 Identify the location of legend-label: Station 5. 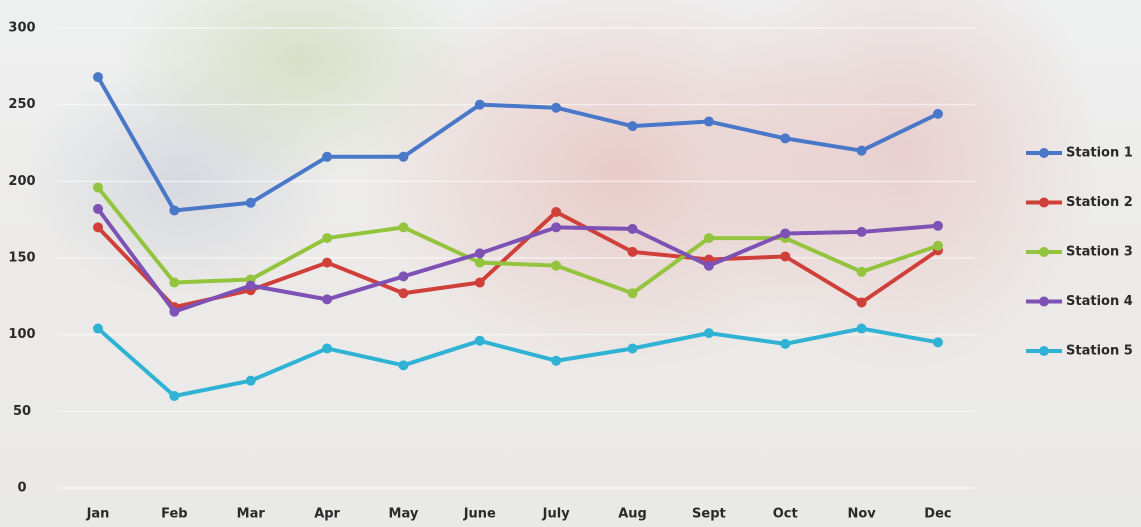
(1099, 351).